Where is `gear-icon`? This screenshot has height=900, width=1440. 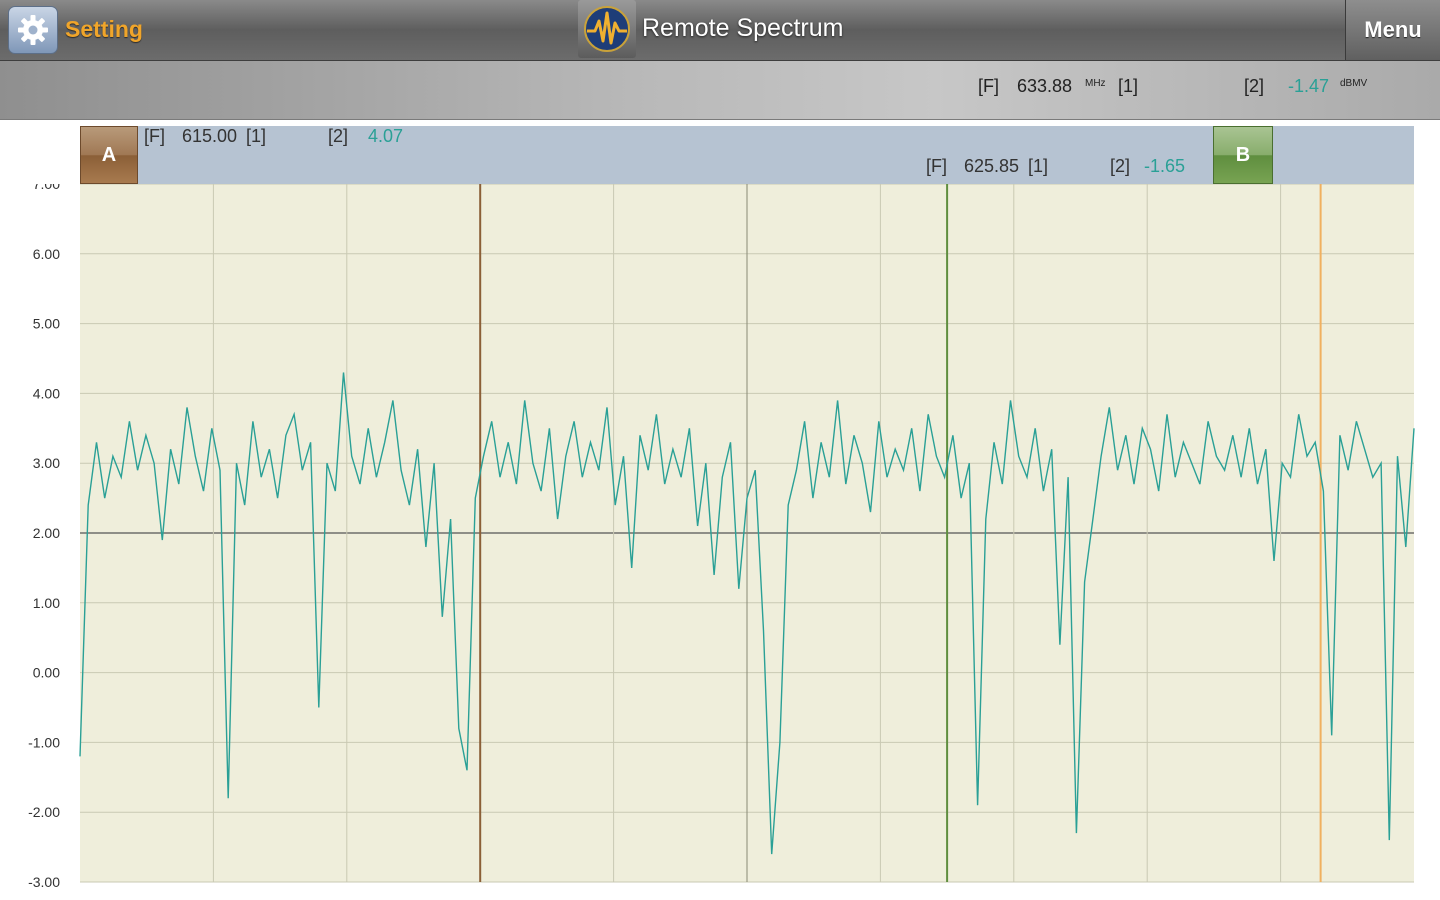 gear-icon is located at coordinates (33, 30).